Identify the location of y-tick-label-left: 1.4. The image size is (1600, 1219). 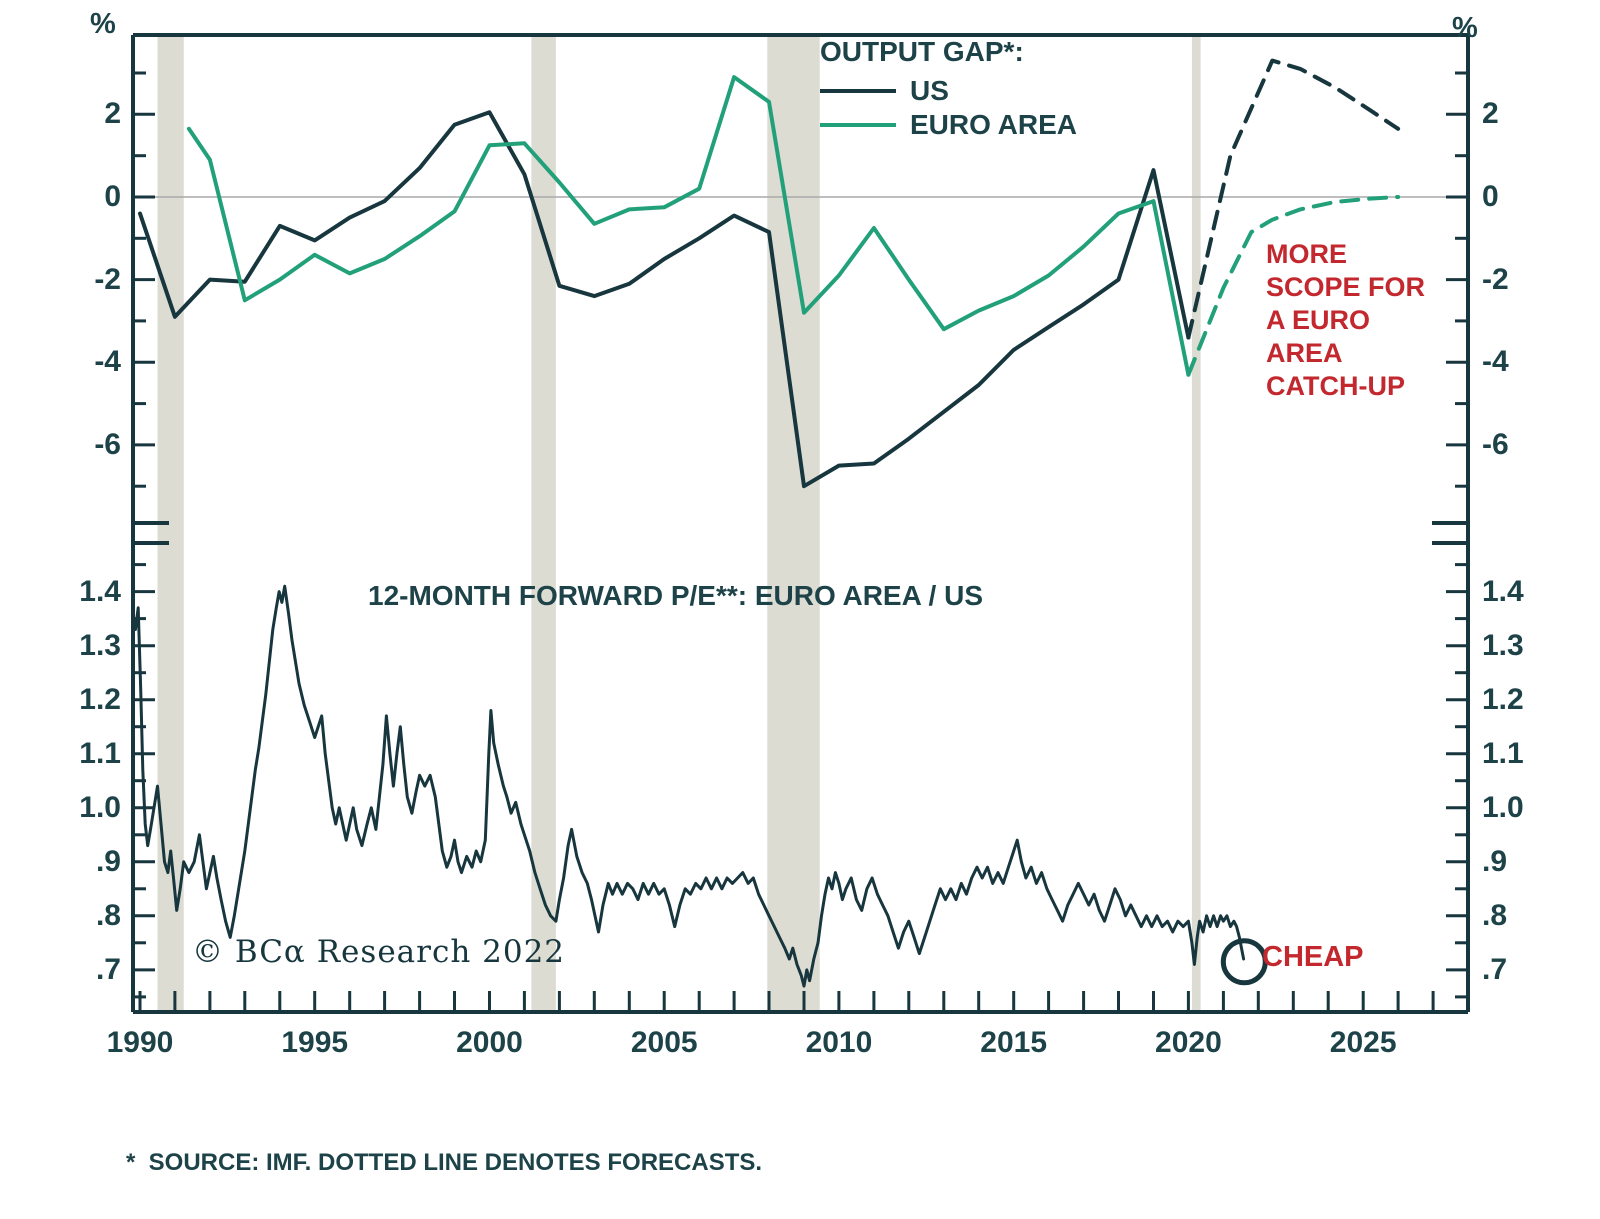
(100, 591).